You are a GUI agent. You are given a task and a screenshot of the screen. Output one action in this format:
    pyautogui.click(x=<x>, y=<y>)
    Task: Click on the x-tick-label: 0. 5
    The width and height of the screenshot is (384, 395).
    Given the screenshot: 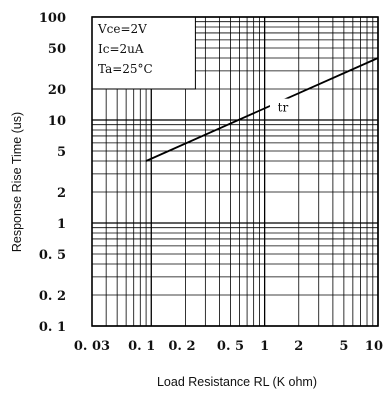 What is the action you would take?
    pyautogui.click(x=230, y=346)
    